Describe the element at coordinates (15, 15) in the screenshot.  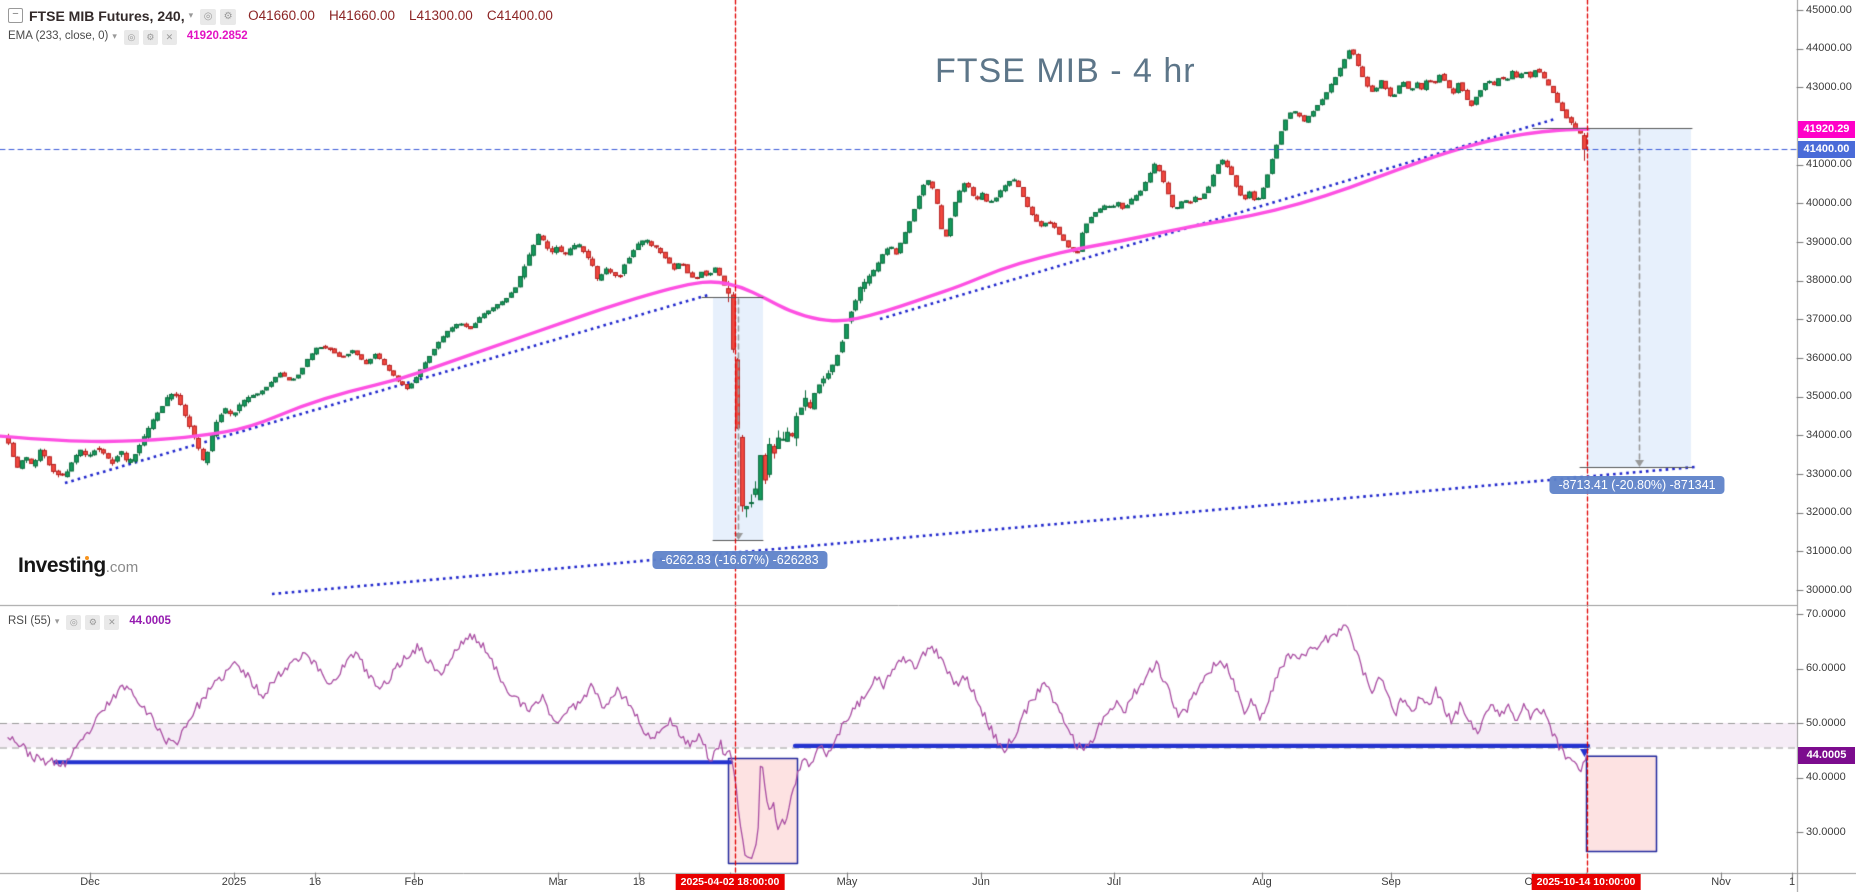
I see `collapse-icon: −` at that location.